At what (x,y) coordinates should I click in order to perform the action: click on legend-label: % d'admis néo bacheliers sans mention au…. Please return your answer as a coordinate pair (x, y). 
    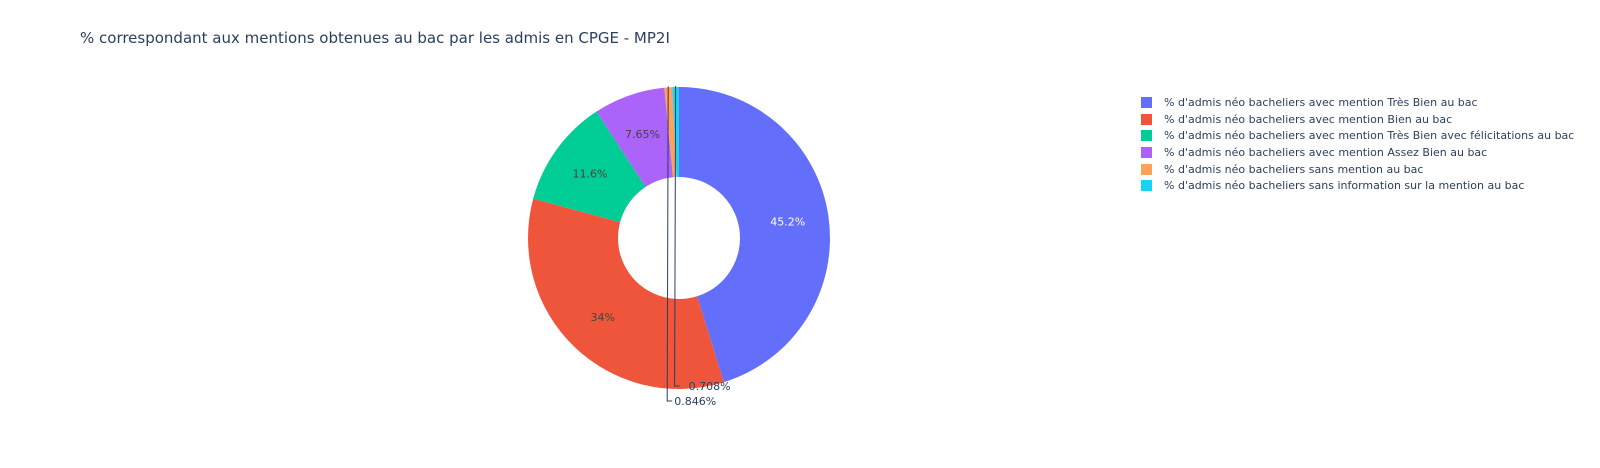
    Looking at the image, I should click on (1294, 169).